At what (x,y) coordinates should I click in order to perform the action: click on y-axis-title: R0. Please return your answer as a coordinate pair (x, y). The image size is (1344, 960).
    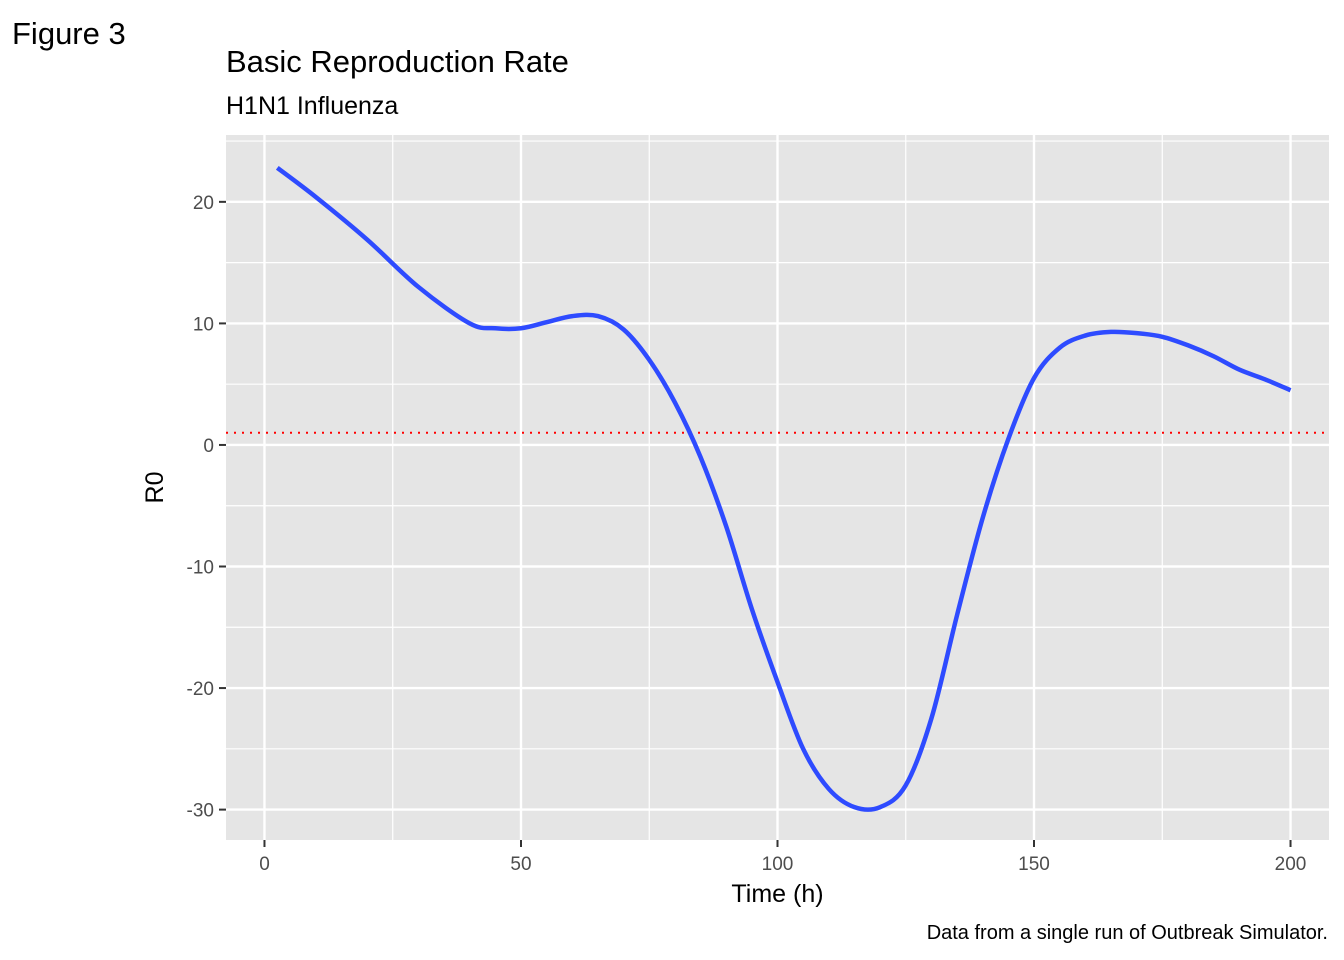
    Looking at the image, I should click on (155, 488).